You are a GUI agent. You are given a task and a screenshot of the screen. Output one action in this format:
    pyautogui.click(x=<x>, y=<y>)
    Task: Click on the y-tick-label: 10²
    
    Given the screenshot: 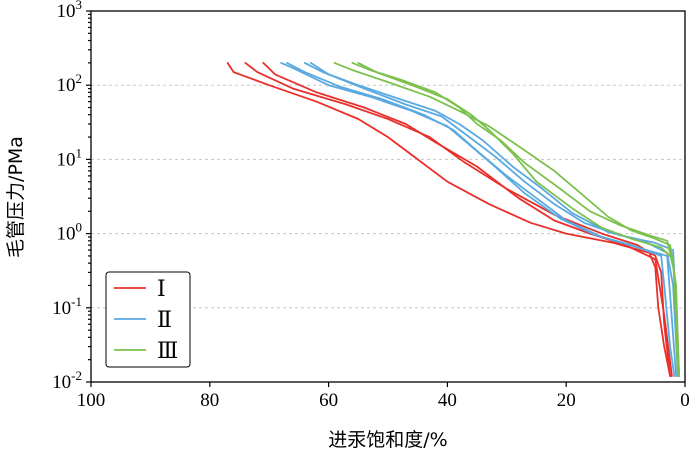 What is the action you would take?
    pyautogui.click(x=70, y=83)
    